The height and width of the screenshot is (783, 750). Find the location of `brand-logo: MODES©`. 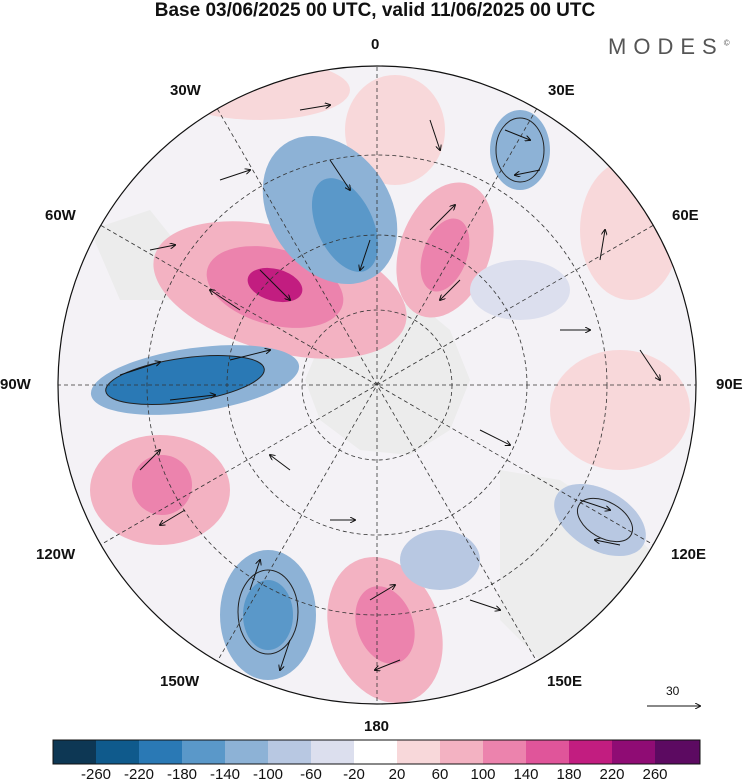

brand-logo: MODES© is located at coordinates (669, 46).